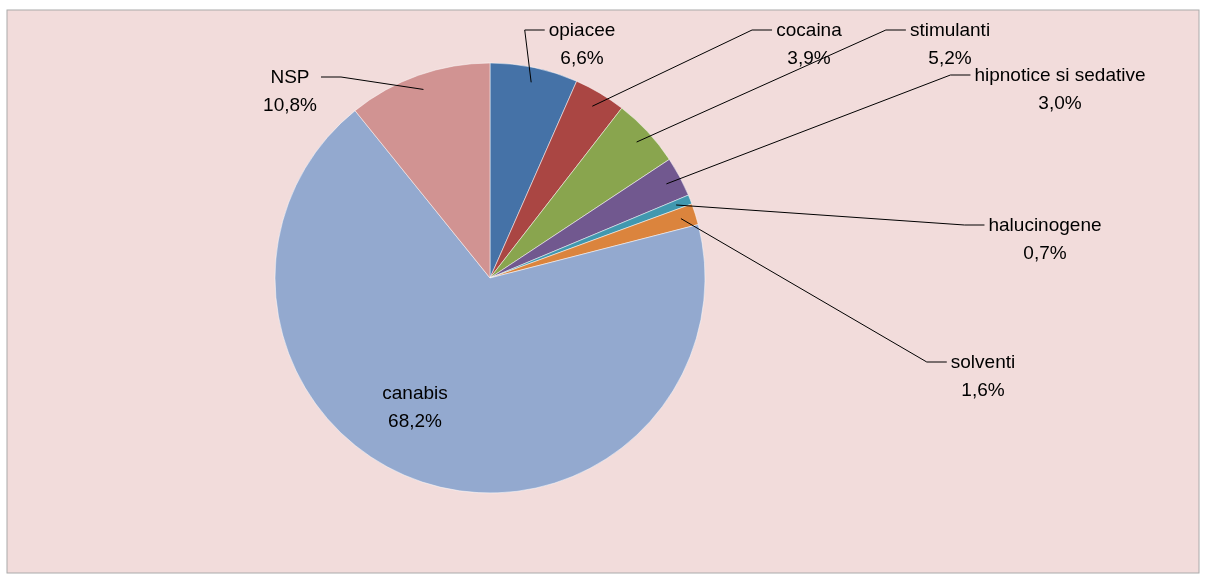 This screenshot has height=577, width=1206. I want to click on data-label: 3,9%, so click(809, 57).